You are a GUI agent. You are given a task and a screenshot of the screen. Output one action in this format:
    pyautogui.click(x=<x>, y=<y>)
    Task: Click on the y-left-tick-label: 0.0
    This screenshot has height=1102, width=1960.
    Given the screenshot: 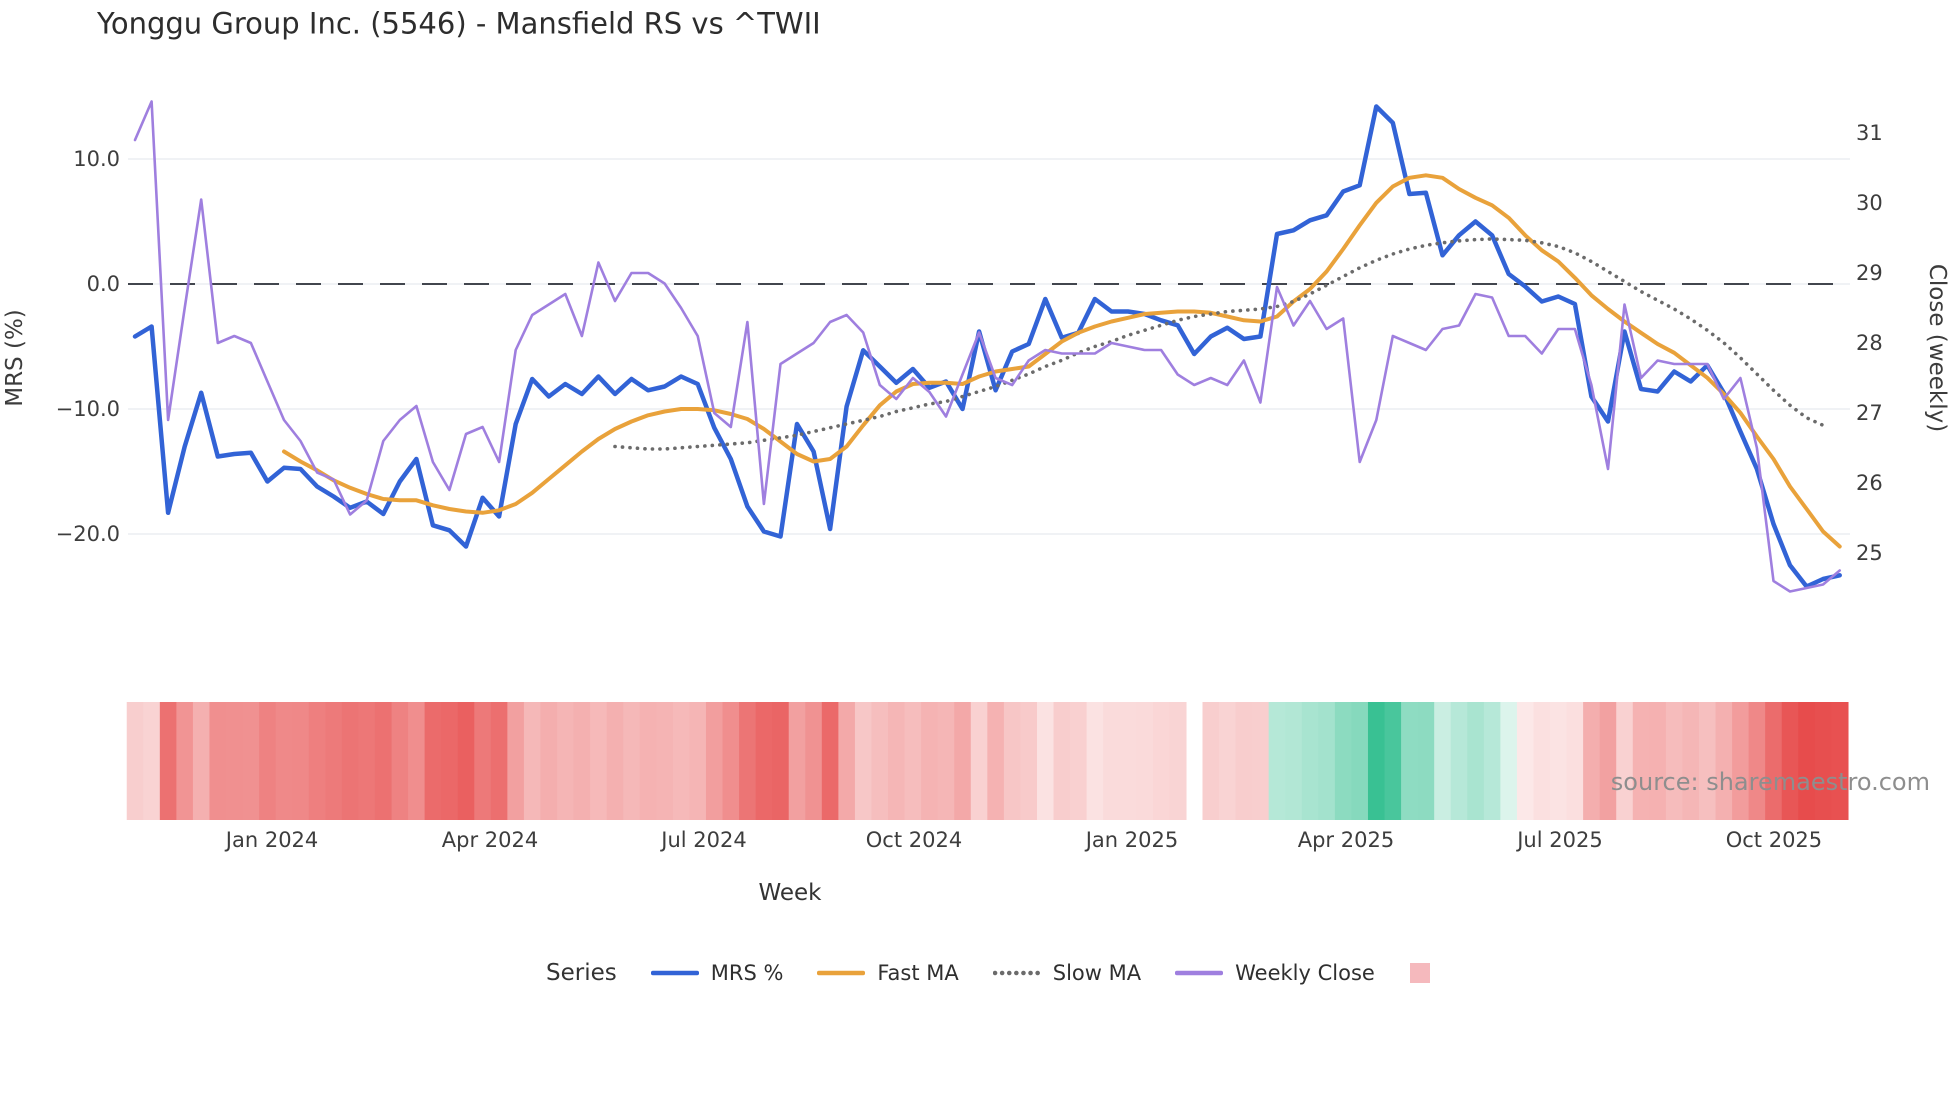 What is the action you would take?
    pyautogui.click(x=103, y=284)
    